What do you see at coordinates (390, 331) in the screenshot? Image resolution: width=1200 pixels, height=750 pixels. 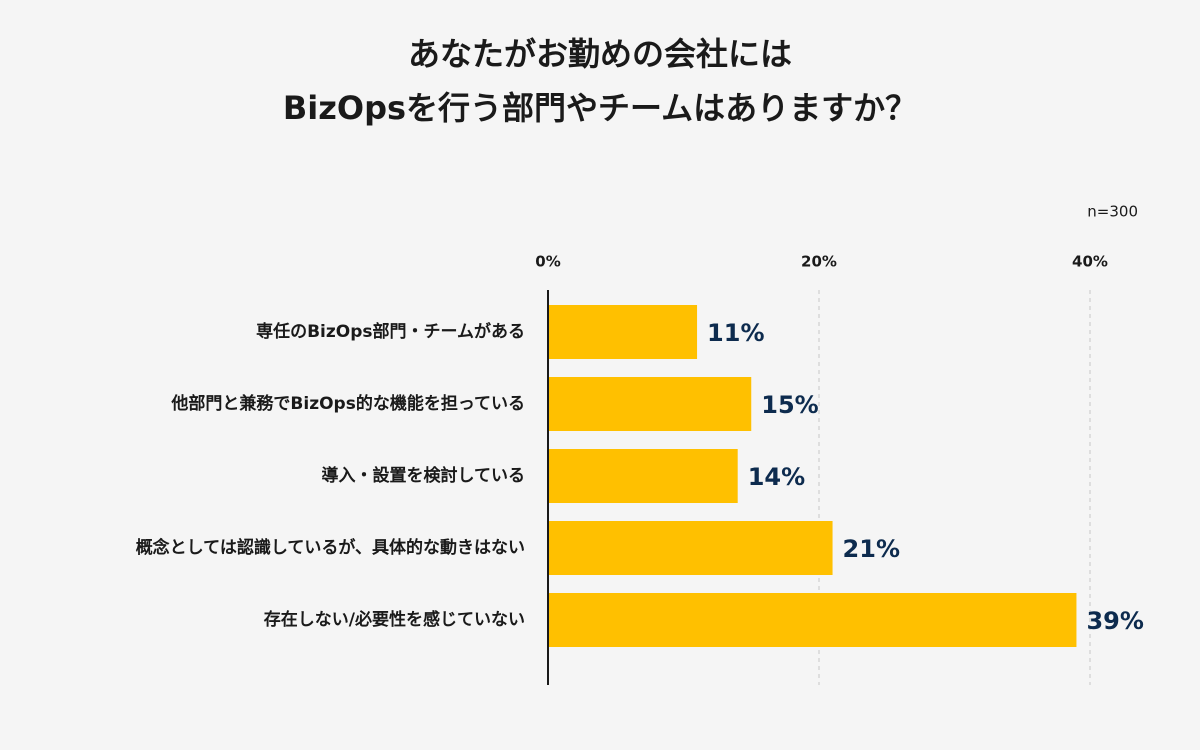 I see `y-tick-label: 専任のBizOps部門・チームがある` at bounding box center [390, 331].